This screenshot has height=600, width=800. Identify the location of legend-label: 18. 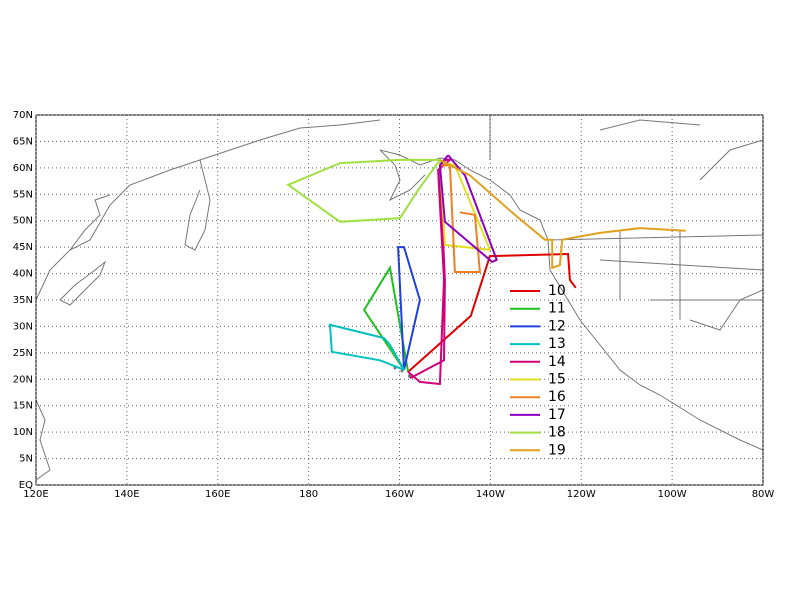
(557, 433).